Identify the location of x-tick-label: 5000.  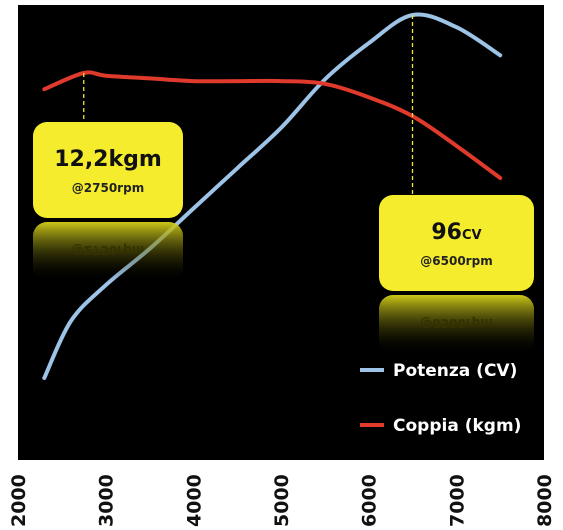
(282, 500).